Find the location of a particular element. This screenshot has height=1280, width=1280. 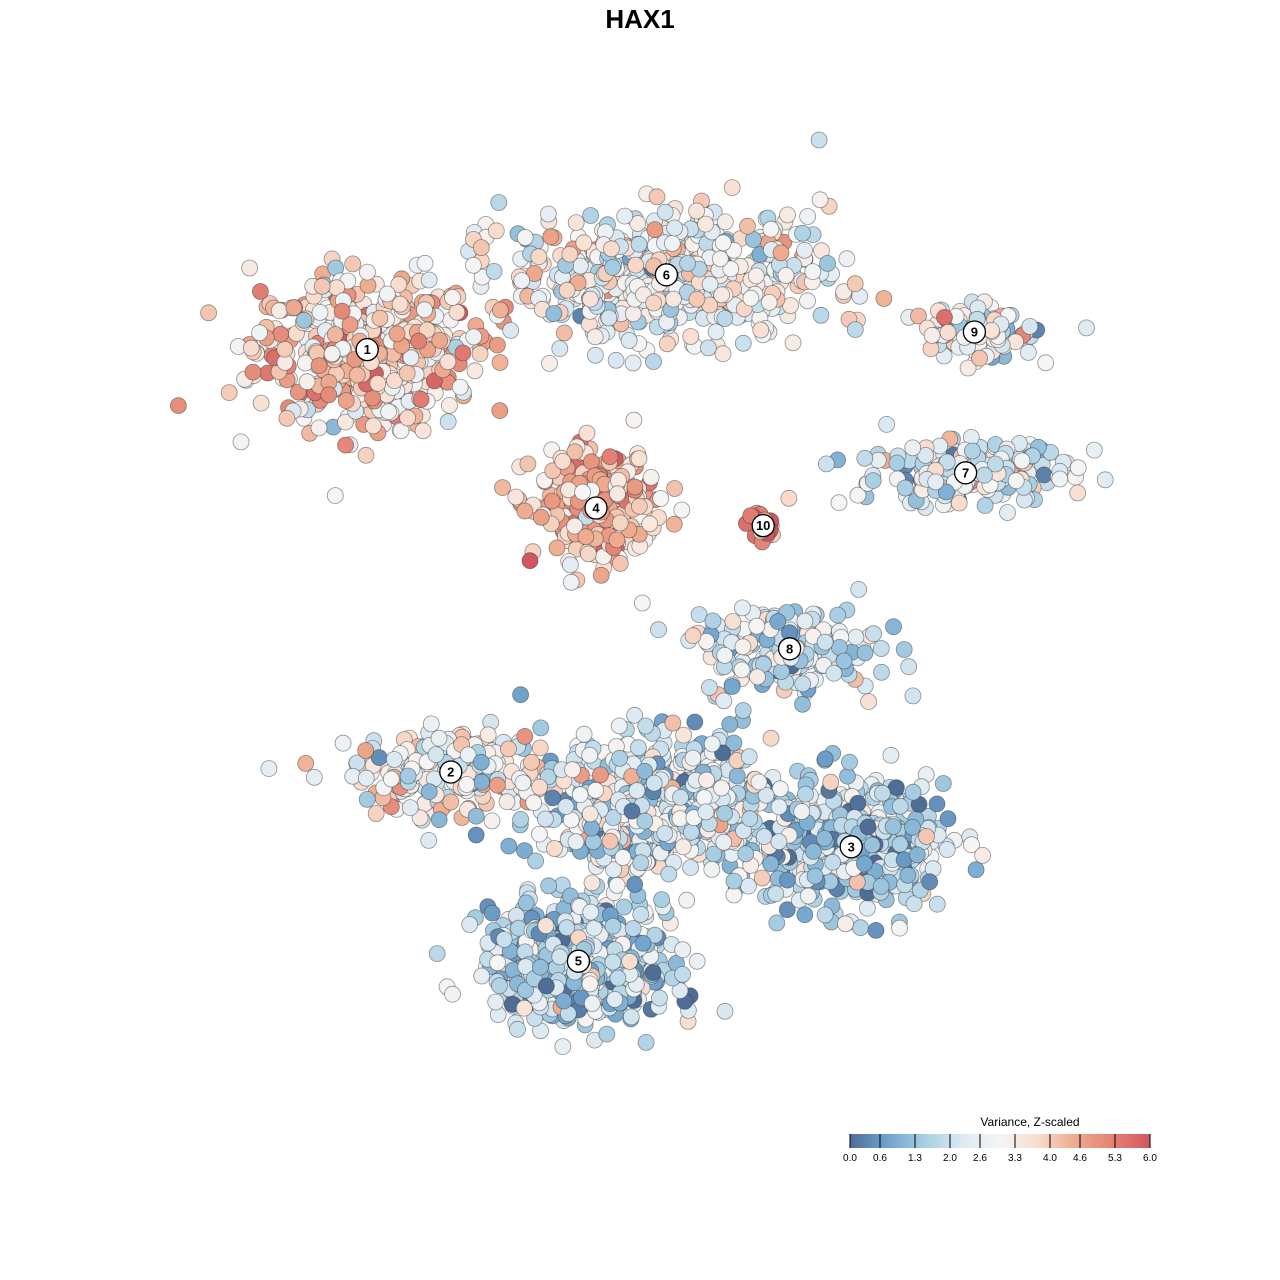

legend-tick-label: 2.0 is located at coordinates (950, 1158).